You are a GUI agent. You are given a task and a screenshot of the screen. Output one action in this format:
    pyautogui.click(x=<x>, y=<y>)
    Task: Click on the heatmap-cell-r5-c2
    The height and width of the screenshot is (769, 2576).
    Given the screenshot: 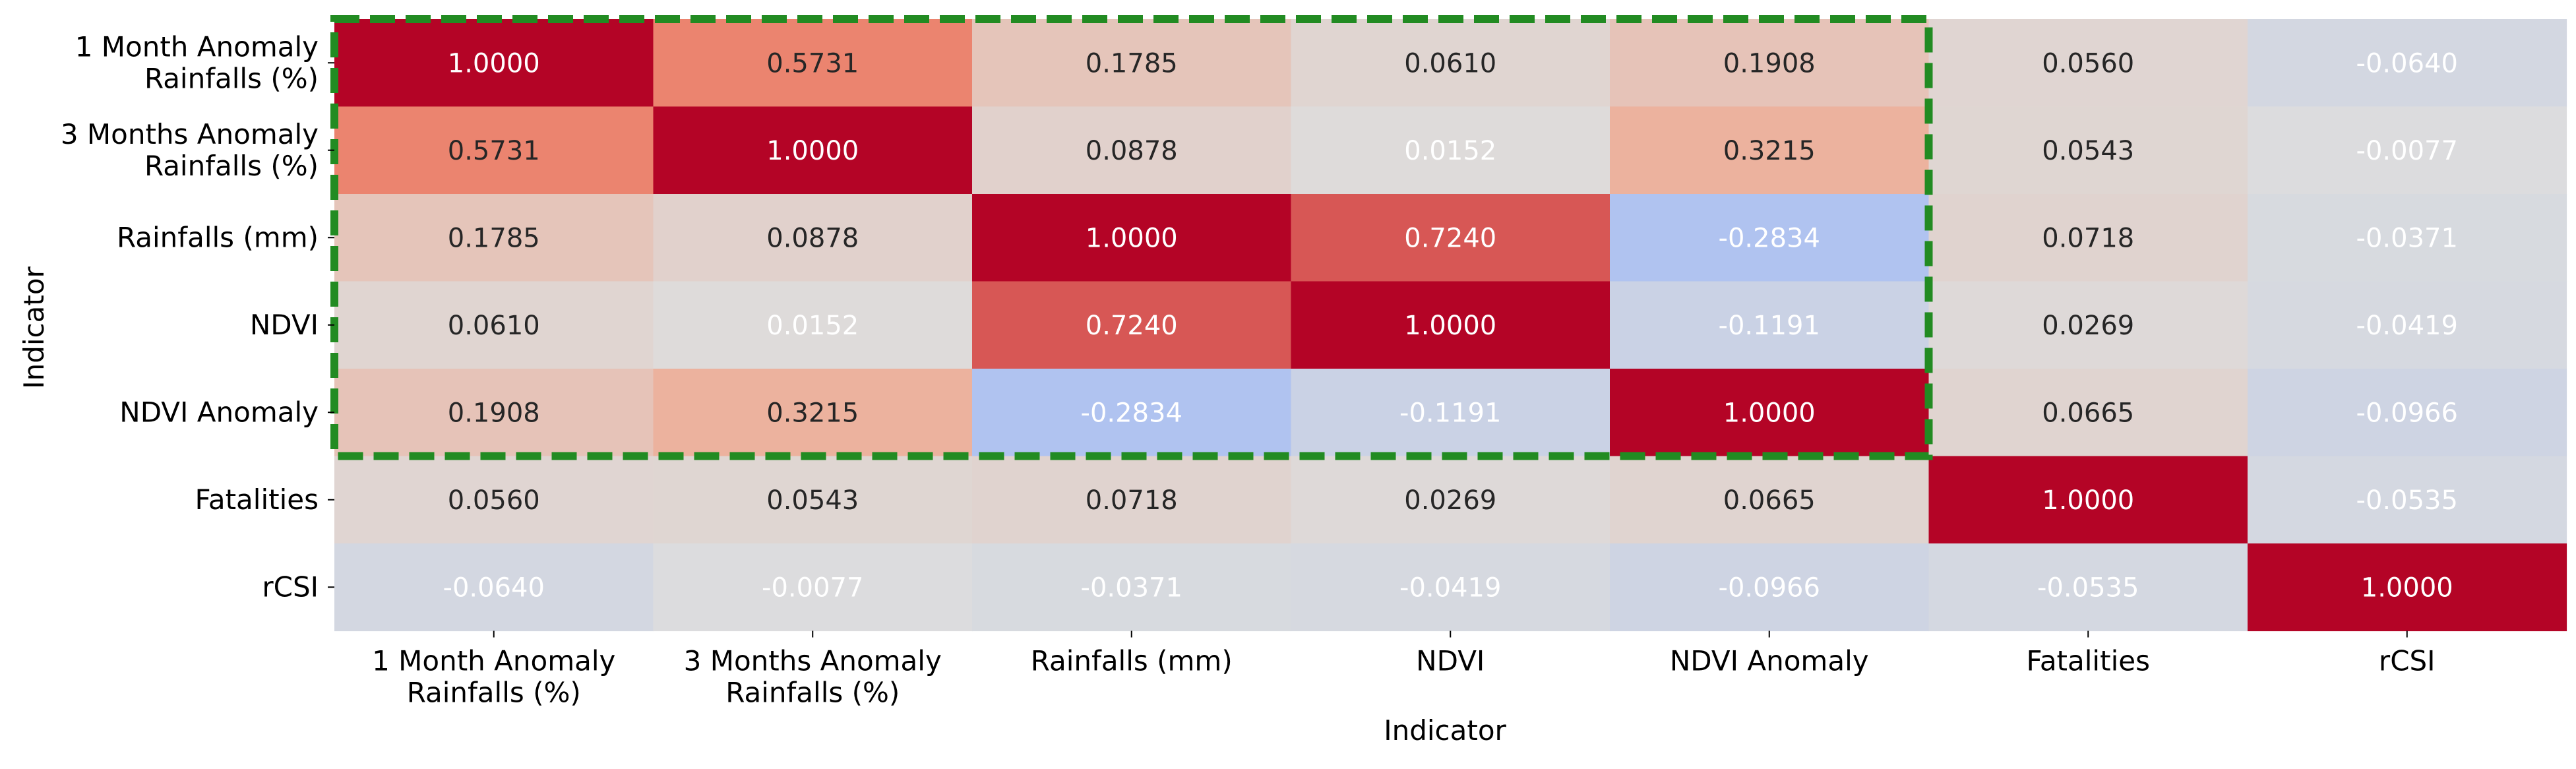 What is the action you would take?
    pyautogui.click(x=1132, y=500)
    